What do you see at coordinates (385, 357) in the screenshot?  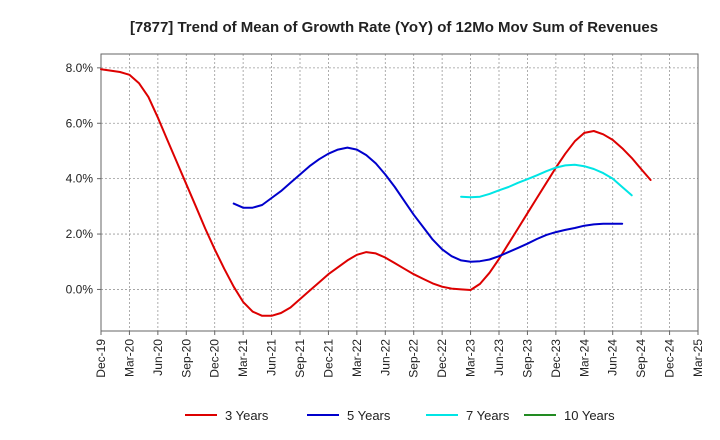 I see `x-tick-label: Jun-22` at bounding box center [385, 357].